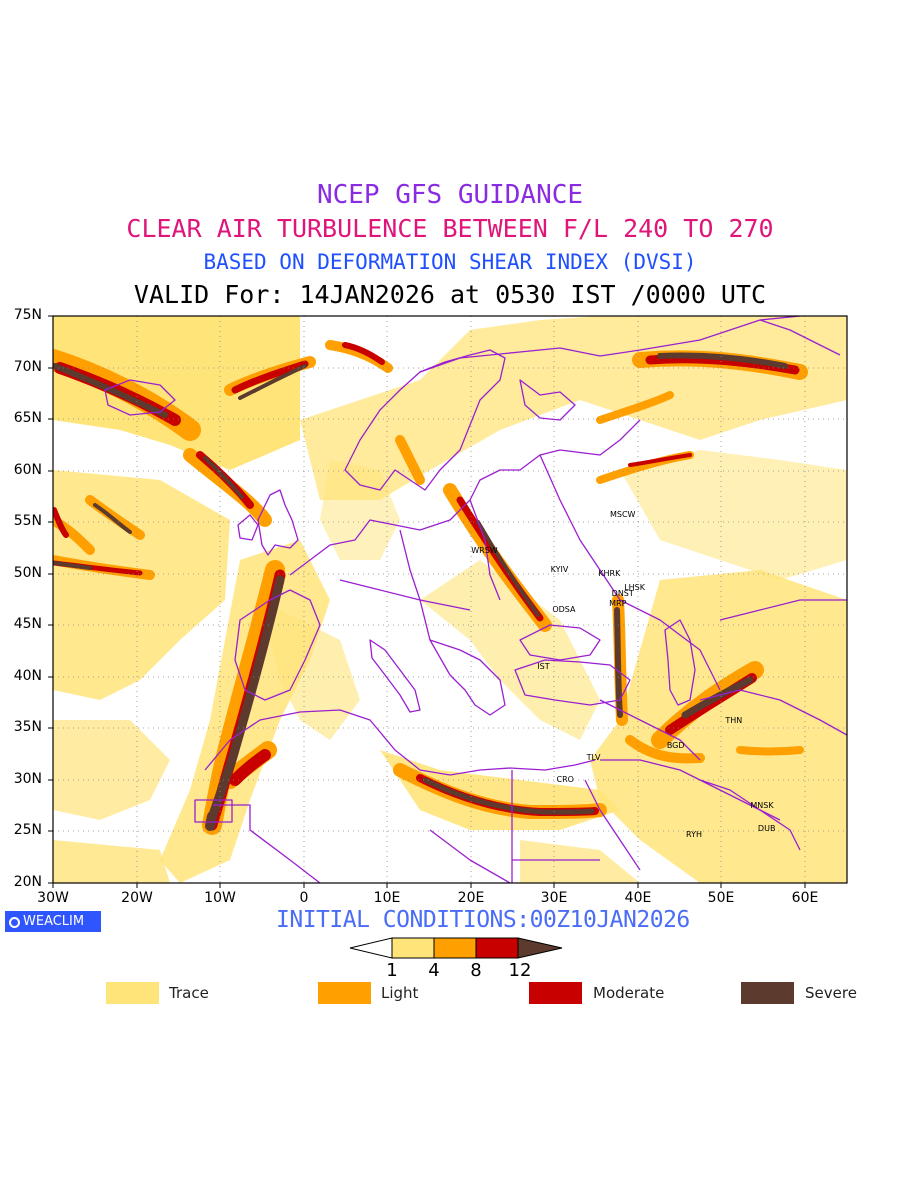 The width and height of the screenshot is (900, 1200). I want to click on city-label: MSCW, so click(622, 514).